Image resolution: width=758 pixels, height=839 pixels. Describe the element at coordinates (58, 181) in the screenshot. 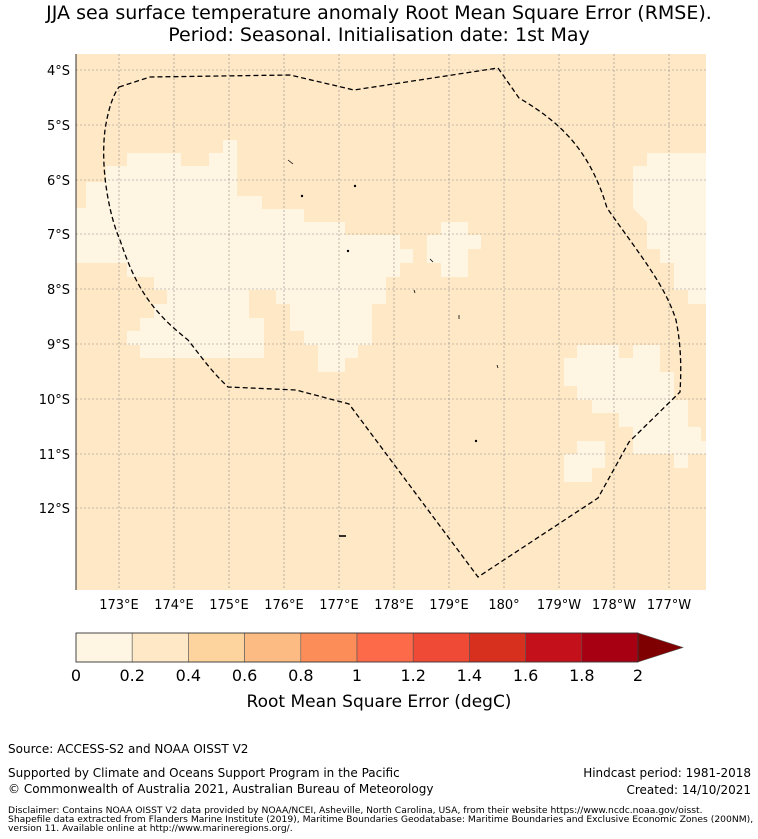

I see `lat-label: 6°S` at that location.